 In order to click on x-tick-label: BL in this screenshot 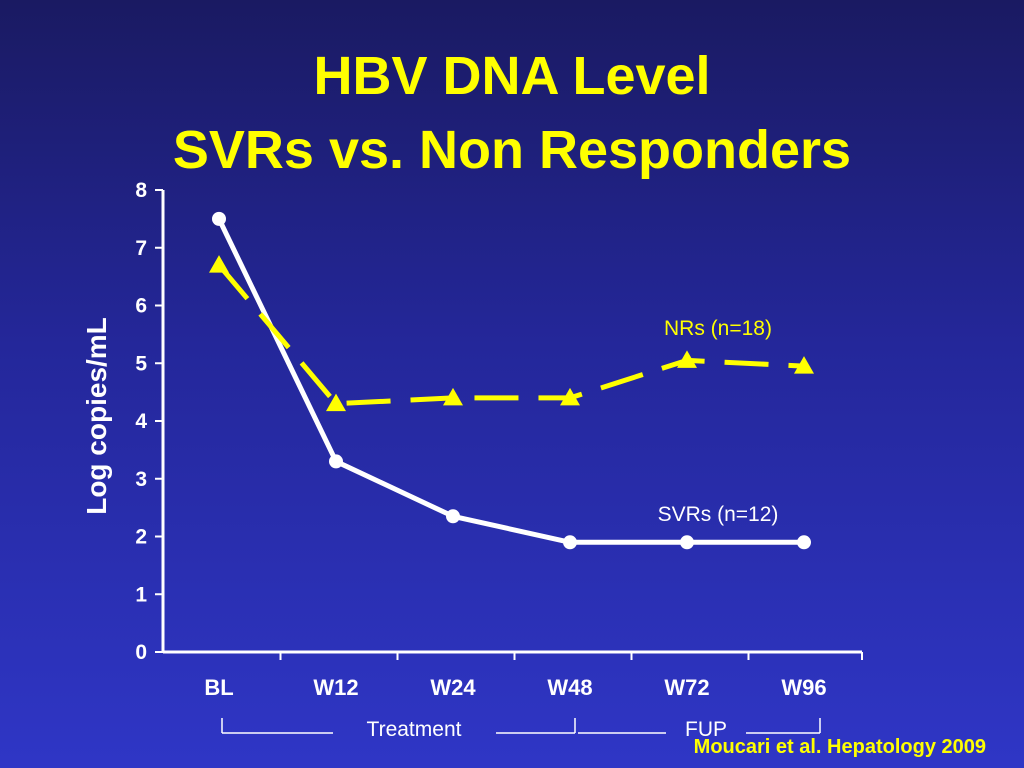, I will do `click(218, 687)`.